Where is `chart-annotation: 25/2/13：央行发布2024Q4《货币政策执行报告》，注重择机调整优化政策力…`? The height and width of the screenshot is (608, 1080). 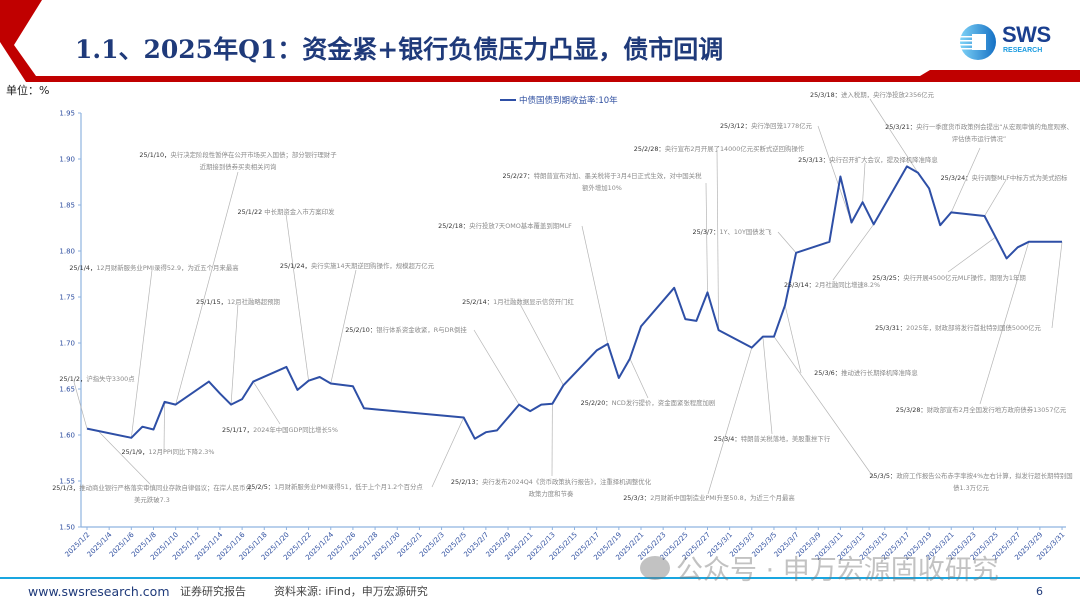
chart-annotation: 25/2/13：央行发布2024Q4《货币政策执行报告》，注重择机调整优化政策力… is located at coordinates (551, 488).